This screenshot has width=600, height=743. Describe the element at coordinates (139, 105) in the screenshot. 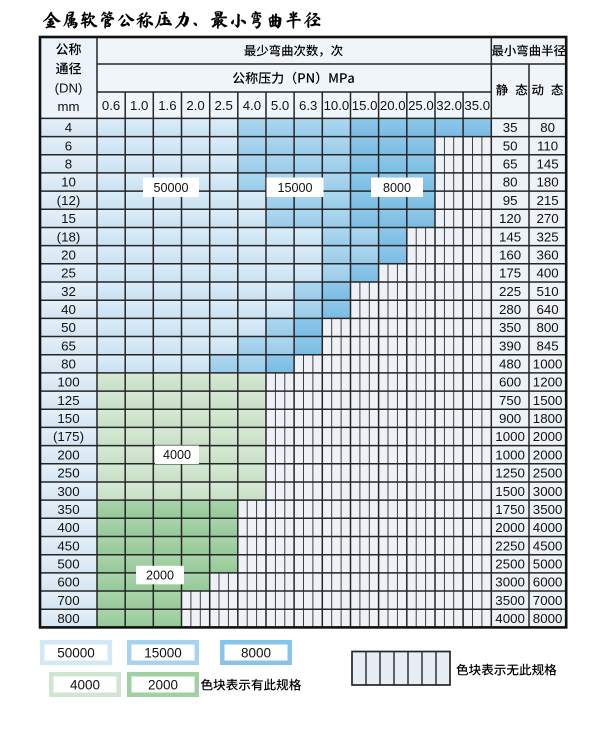

I see `svg-text: 1.0` at that location.